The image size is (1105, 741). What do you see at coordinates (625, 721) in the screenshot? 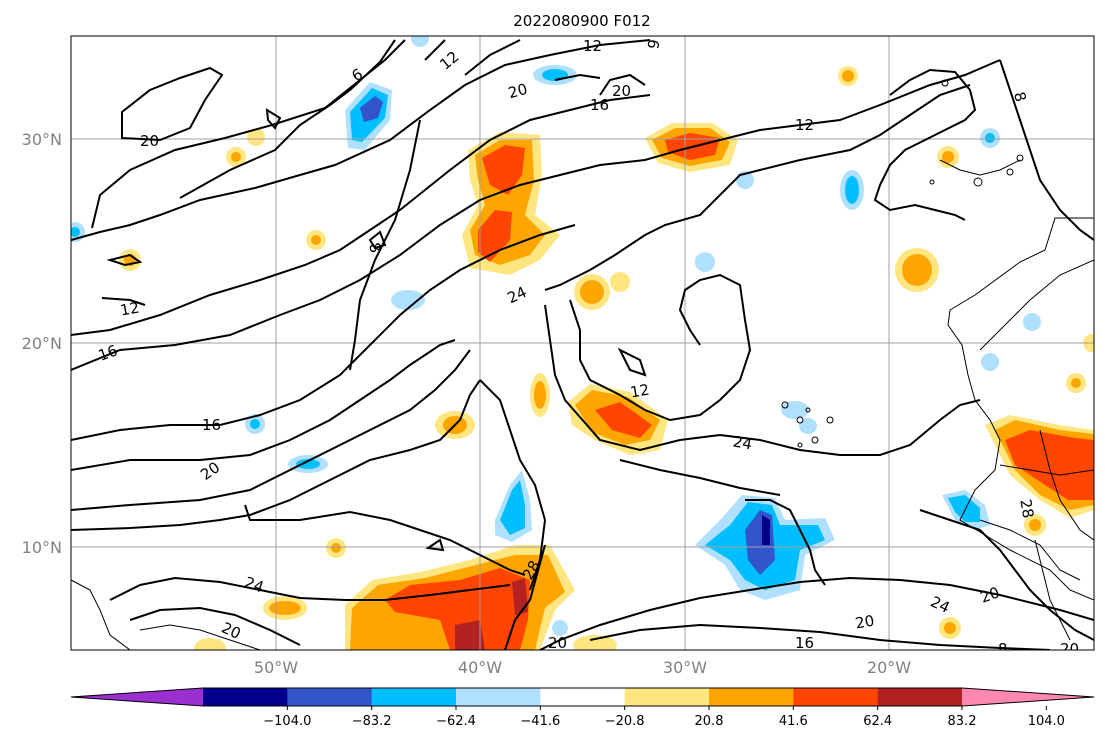
I see `colorbar-tick-label: −20.8` at bounding box center [625, 721].